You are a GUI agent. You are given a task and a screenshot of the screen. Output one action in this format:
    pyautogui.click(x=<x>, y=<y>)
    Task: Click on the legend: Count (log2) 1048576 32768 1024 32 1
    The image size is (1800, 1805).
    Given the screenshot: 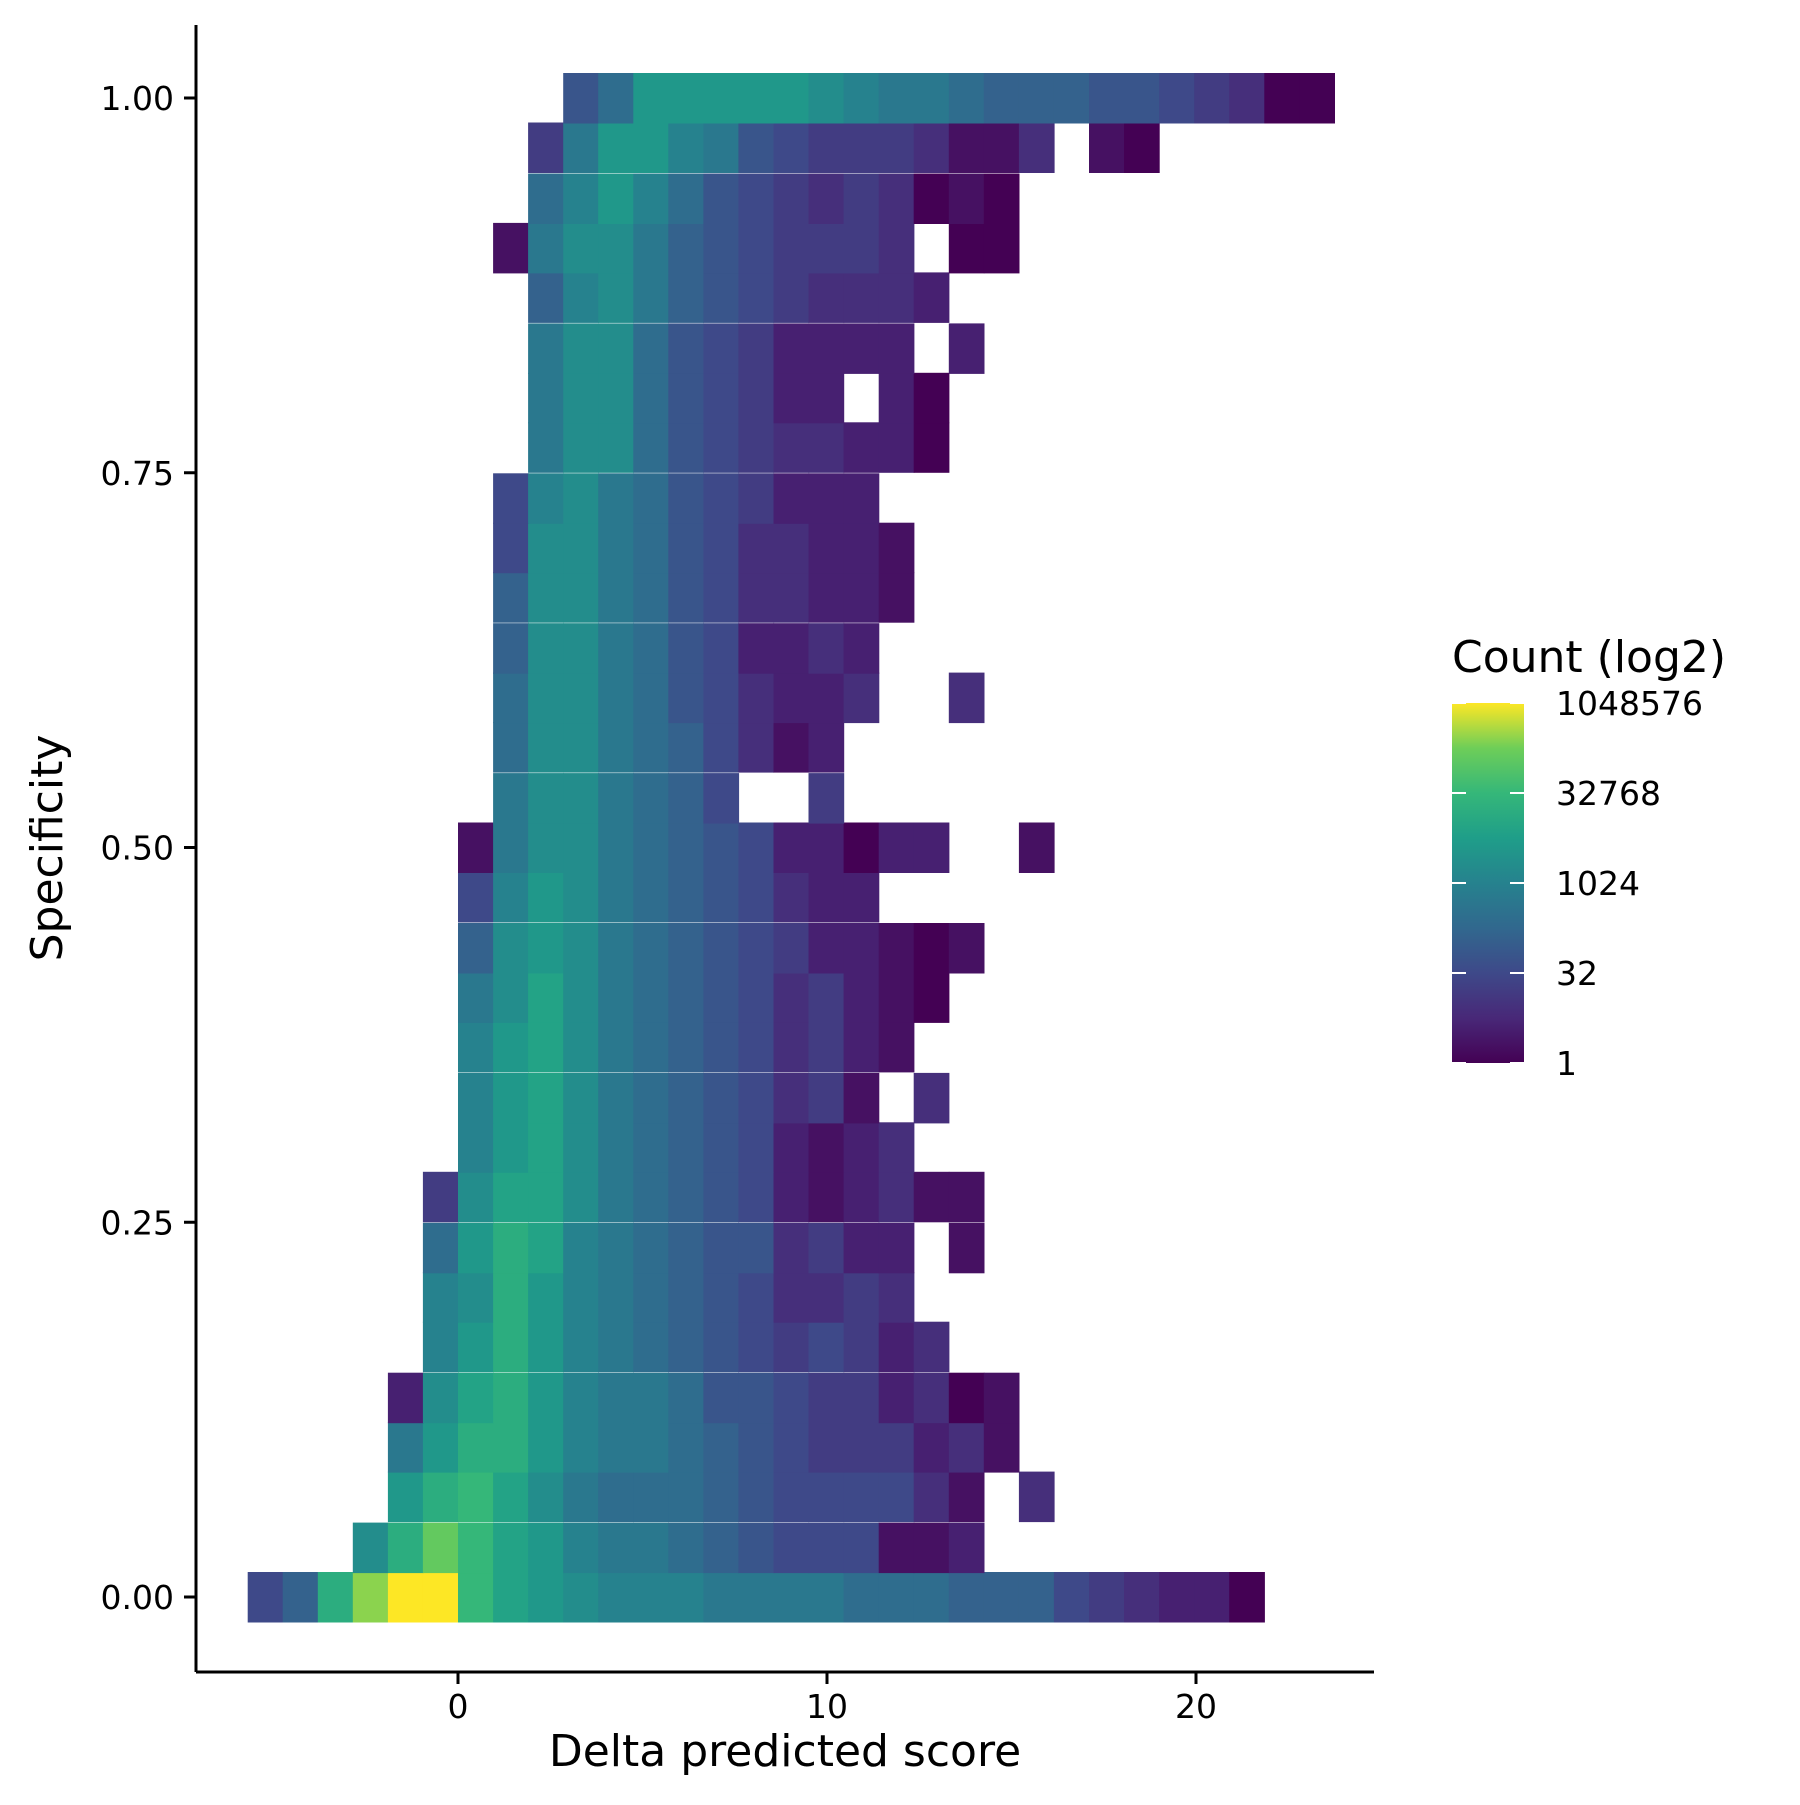 What is the action you would take?
    pyautogui.click(x=1589, y=857)
    